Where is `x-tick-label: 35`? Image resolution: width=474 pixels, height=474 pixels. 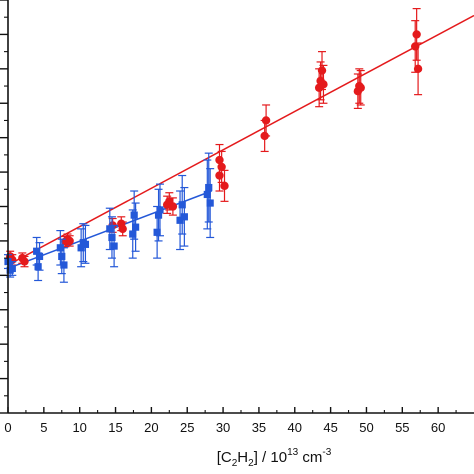
x-tick-label: 35 is located at coordinates (259, 427).